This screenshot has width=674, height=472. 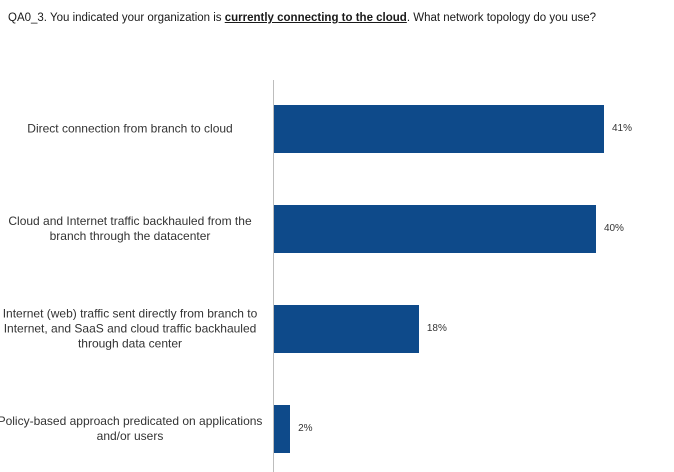 I want to click on question-suffix: . What network topology do you use?, so click(x=501, y=18).